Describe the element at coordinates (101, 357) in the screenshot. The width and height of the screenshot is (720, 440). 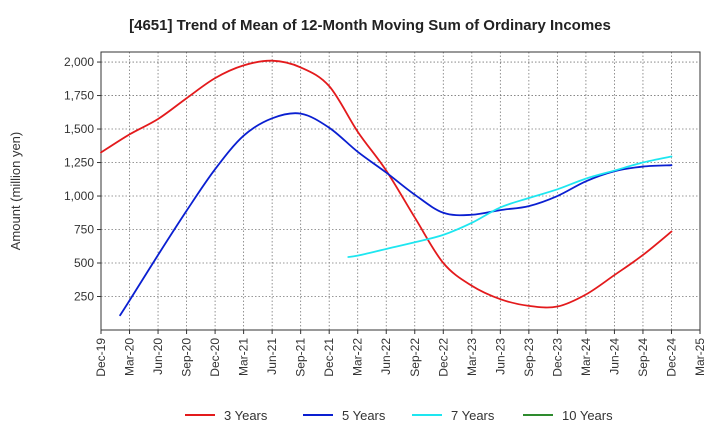
I see `x-tick-label: Dec-19` at that location.